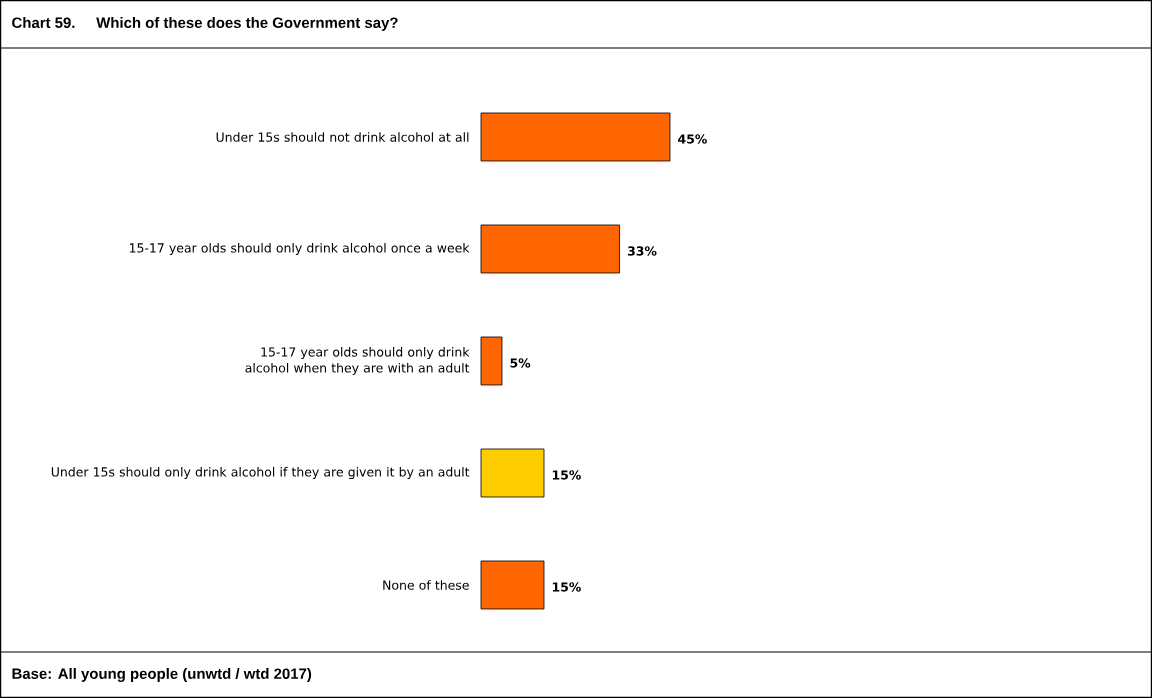 This screenshot has height=698, width=1152. What do you see at coordinates (299, 249) in the screenshot?
I see `y-tick-label: 15-17 year olds should only drink alcohol once a week` at bounding box center [299, 249].